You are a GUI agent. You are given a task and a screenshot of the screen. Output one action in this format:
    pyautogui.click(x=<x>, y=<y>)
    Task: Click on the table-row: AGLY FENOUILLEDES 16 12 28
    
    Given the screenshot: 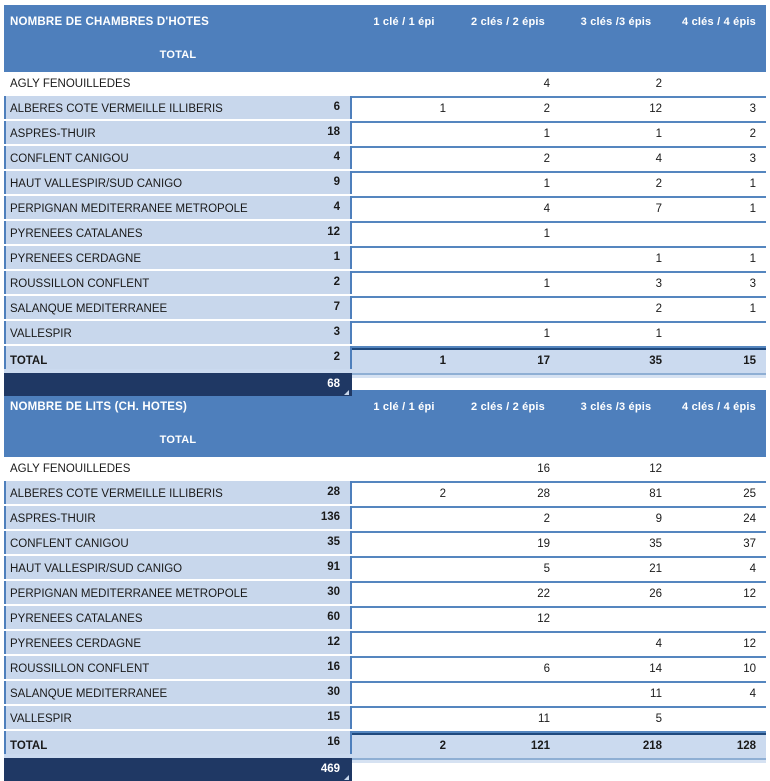 What is the action you would take?
    pyautogui.click(x=385, y=481)
    